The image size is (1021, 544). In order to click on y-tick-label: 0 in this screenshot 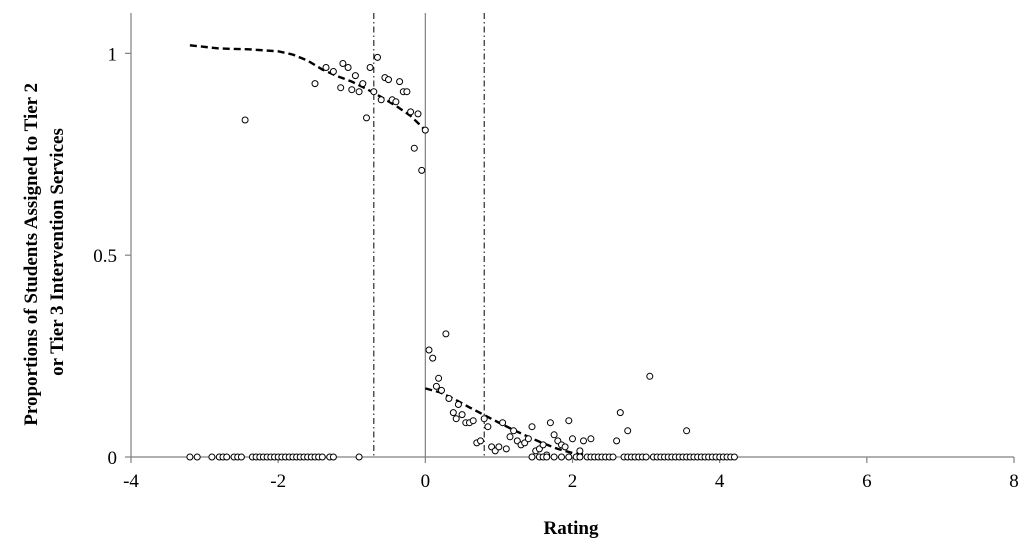, I will do `click(113, 458)`.